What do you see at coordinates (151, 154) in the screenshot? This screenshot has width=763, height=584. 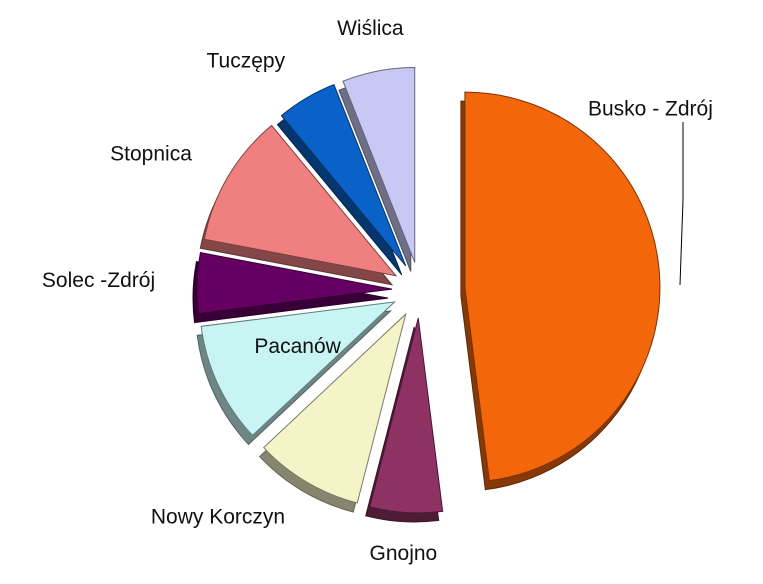 I see `slice-label: Stopnica` at bounding box center [151, 154].